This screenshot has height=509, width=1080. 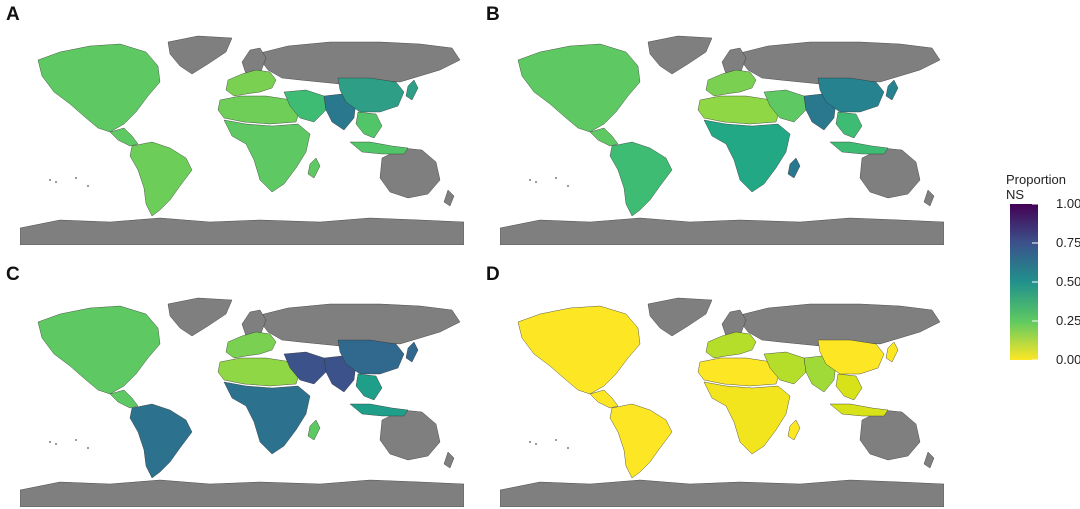 What do you see at coordinates (1068, 242) in the screenshot?
I see `legend-tick-label: 0.75` at bounding box center [1068, 242].